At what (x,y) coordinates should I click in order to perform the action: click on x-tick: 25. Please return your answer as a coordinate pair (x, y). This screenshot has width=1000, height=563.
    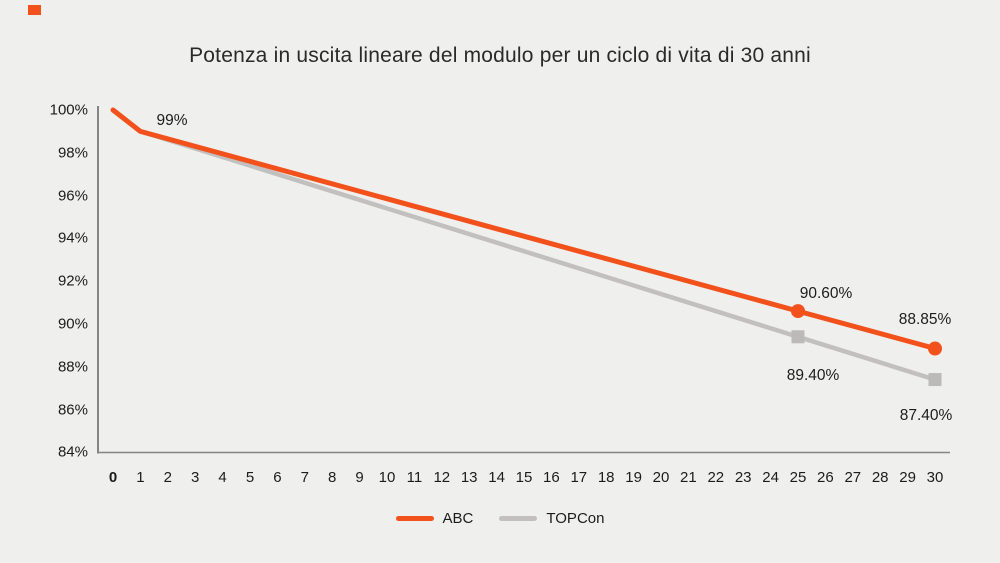
    Looking at the image, I should click on (798, 477).